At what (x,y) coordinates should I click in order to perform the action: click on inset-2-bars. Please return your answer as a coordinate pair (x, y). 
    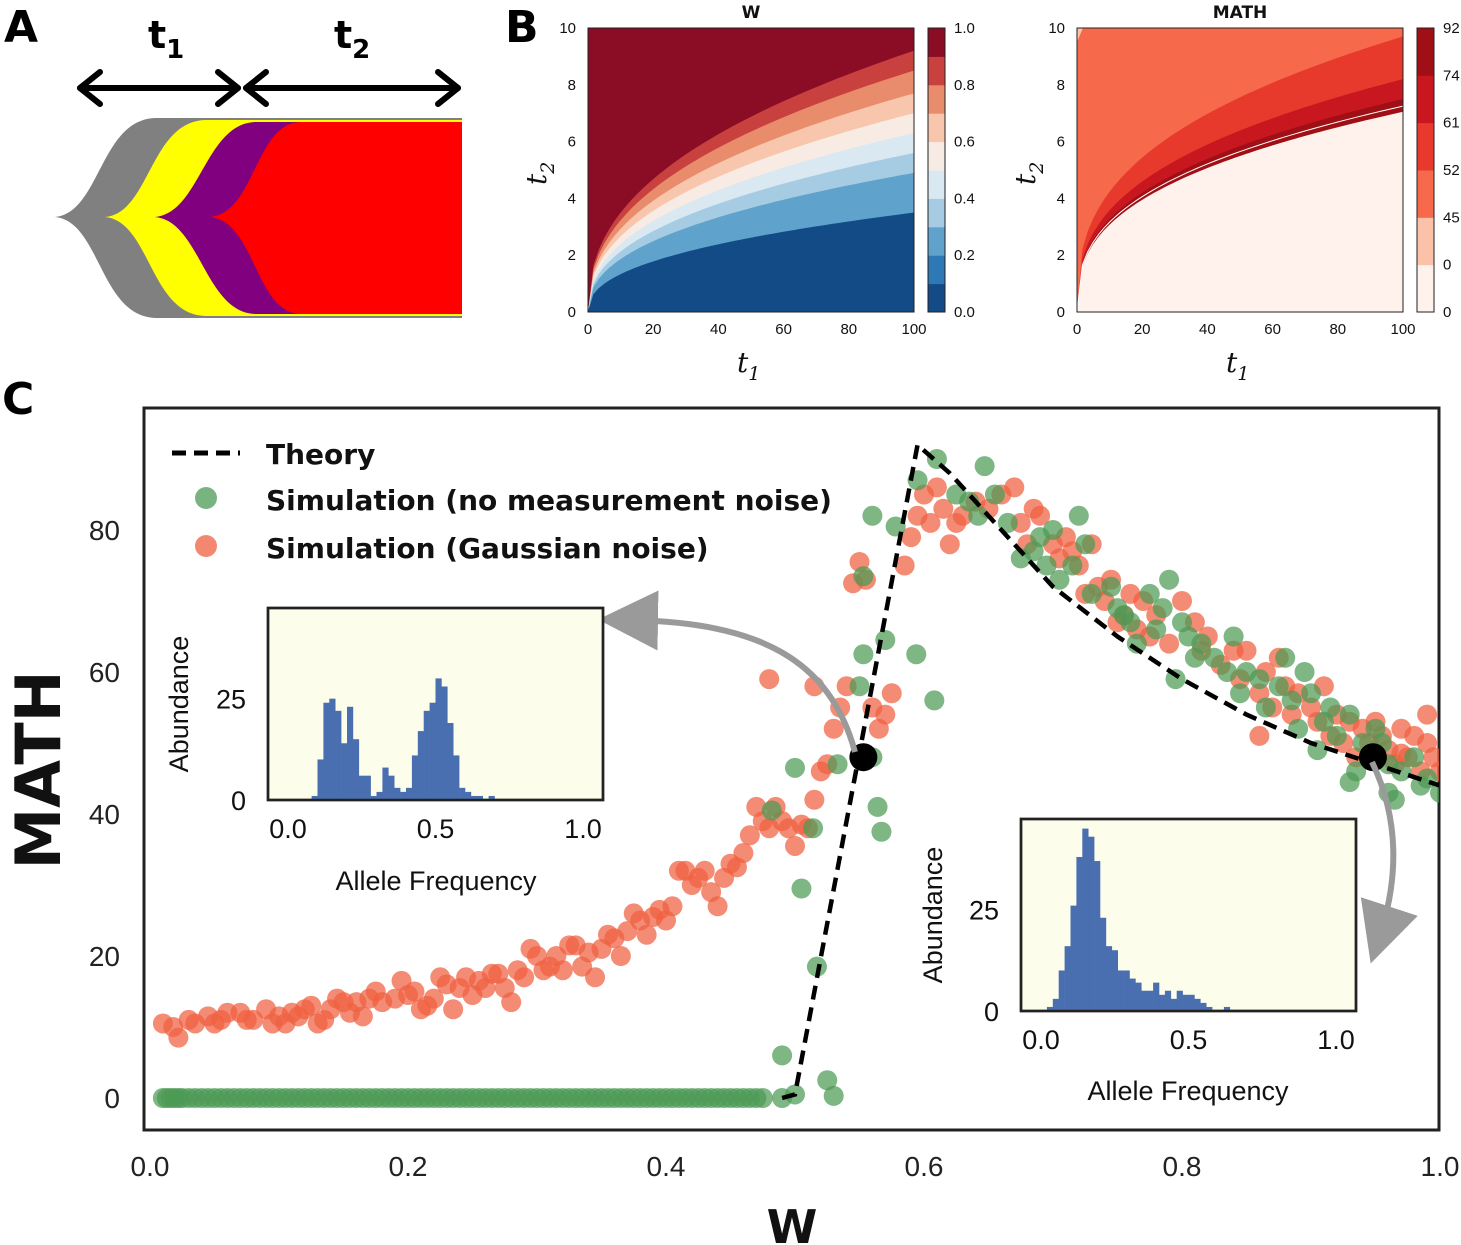
    Looking at the image, I should click on (1138, 919).